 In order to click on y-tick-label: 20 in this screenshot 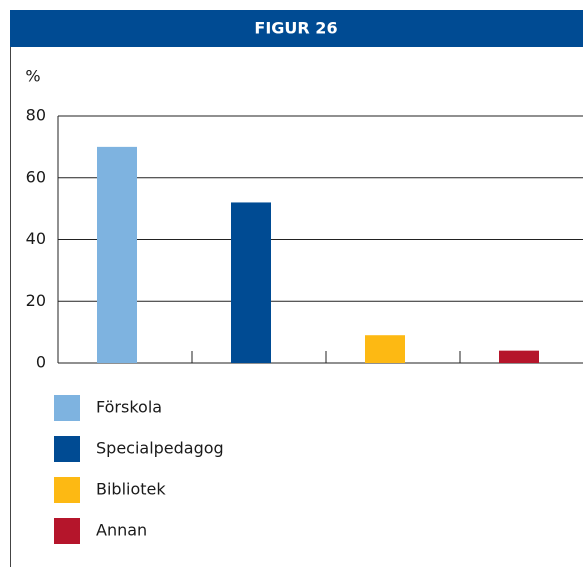, I will do `click(36, 300)`.